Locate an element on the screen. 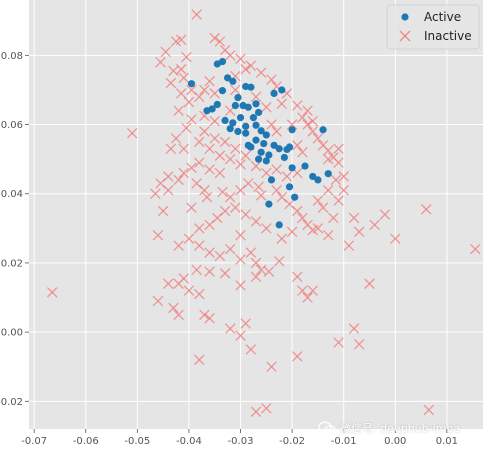 This screenshot has width=483, height=451. x-tick-label: 0.00 is located at coordinates (395, 441).